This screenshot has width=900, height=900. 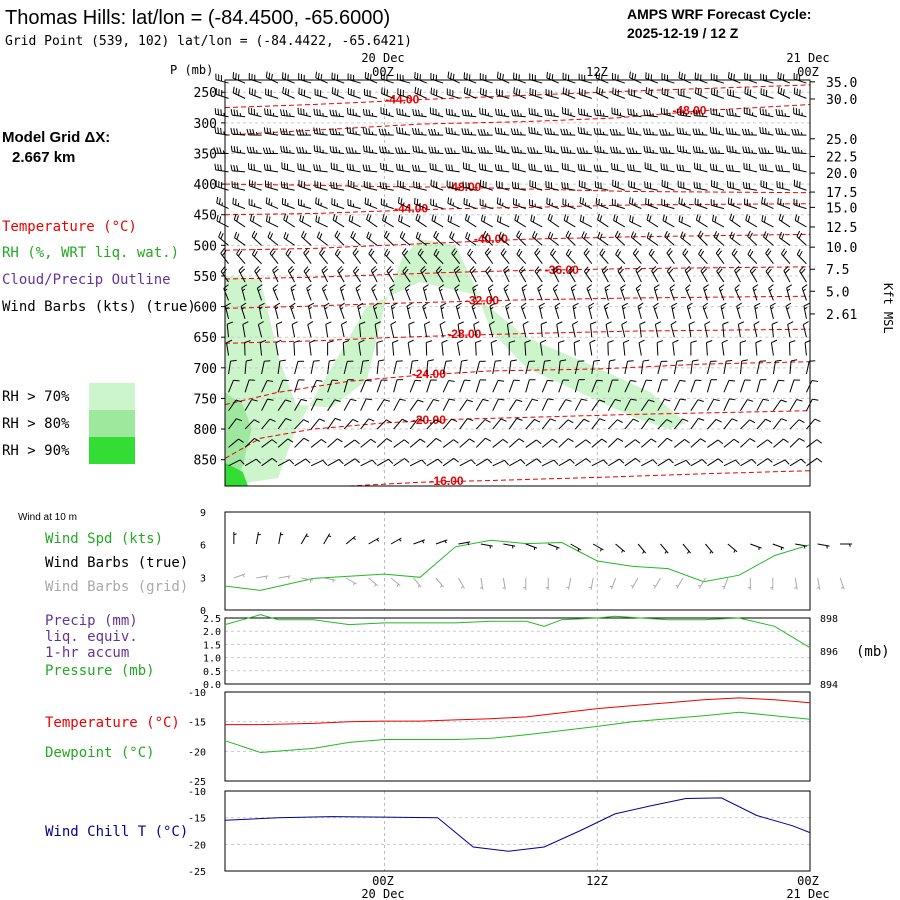 What do you see at coordinates (203, 513) in the screenshot?
I see `panel-tick-label: 9` at bounding box center [203, 513].